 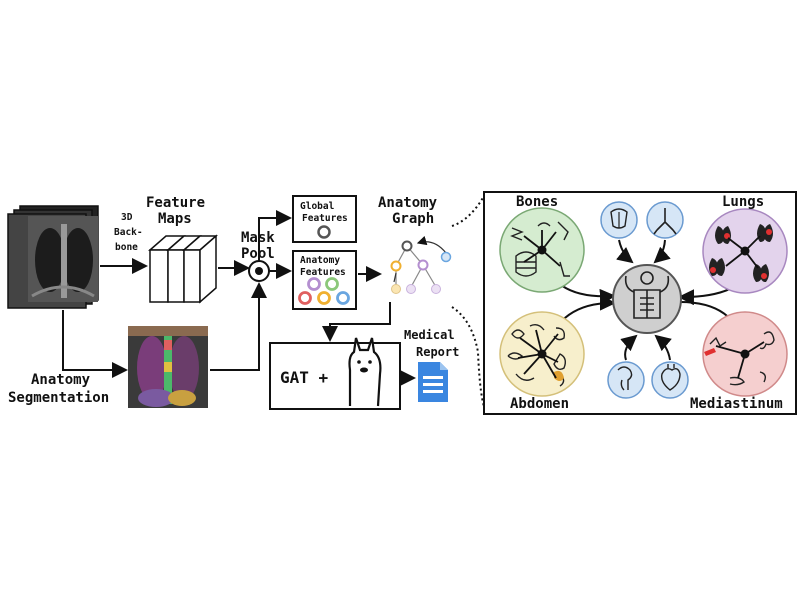 What do you see at coordinates (332, 284) in the screenshot?
I see `feature-node-green` at bounding box center [332, 284].